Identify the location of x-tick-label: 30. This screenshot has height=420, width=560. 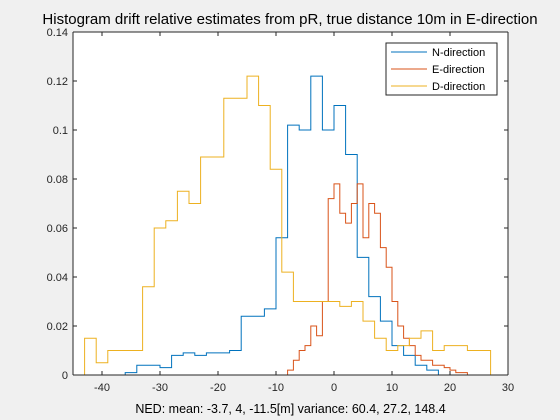
(508, 388).